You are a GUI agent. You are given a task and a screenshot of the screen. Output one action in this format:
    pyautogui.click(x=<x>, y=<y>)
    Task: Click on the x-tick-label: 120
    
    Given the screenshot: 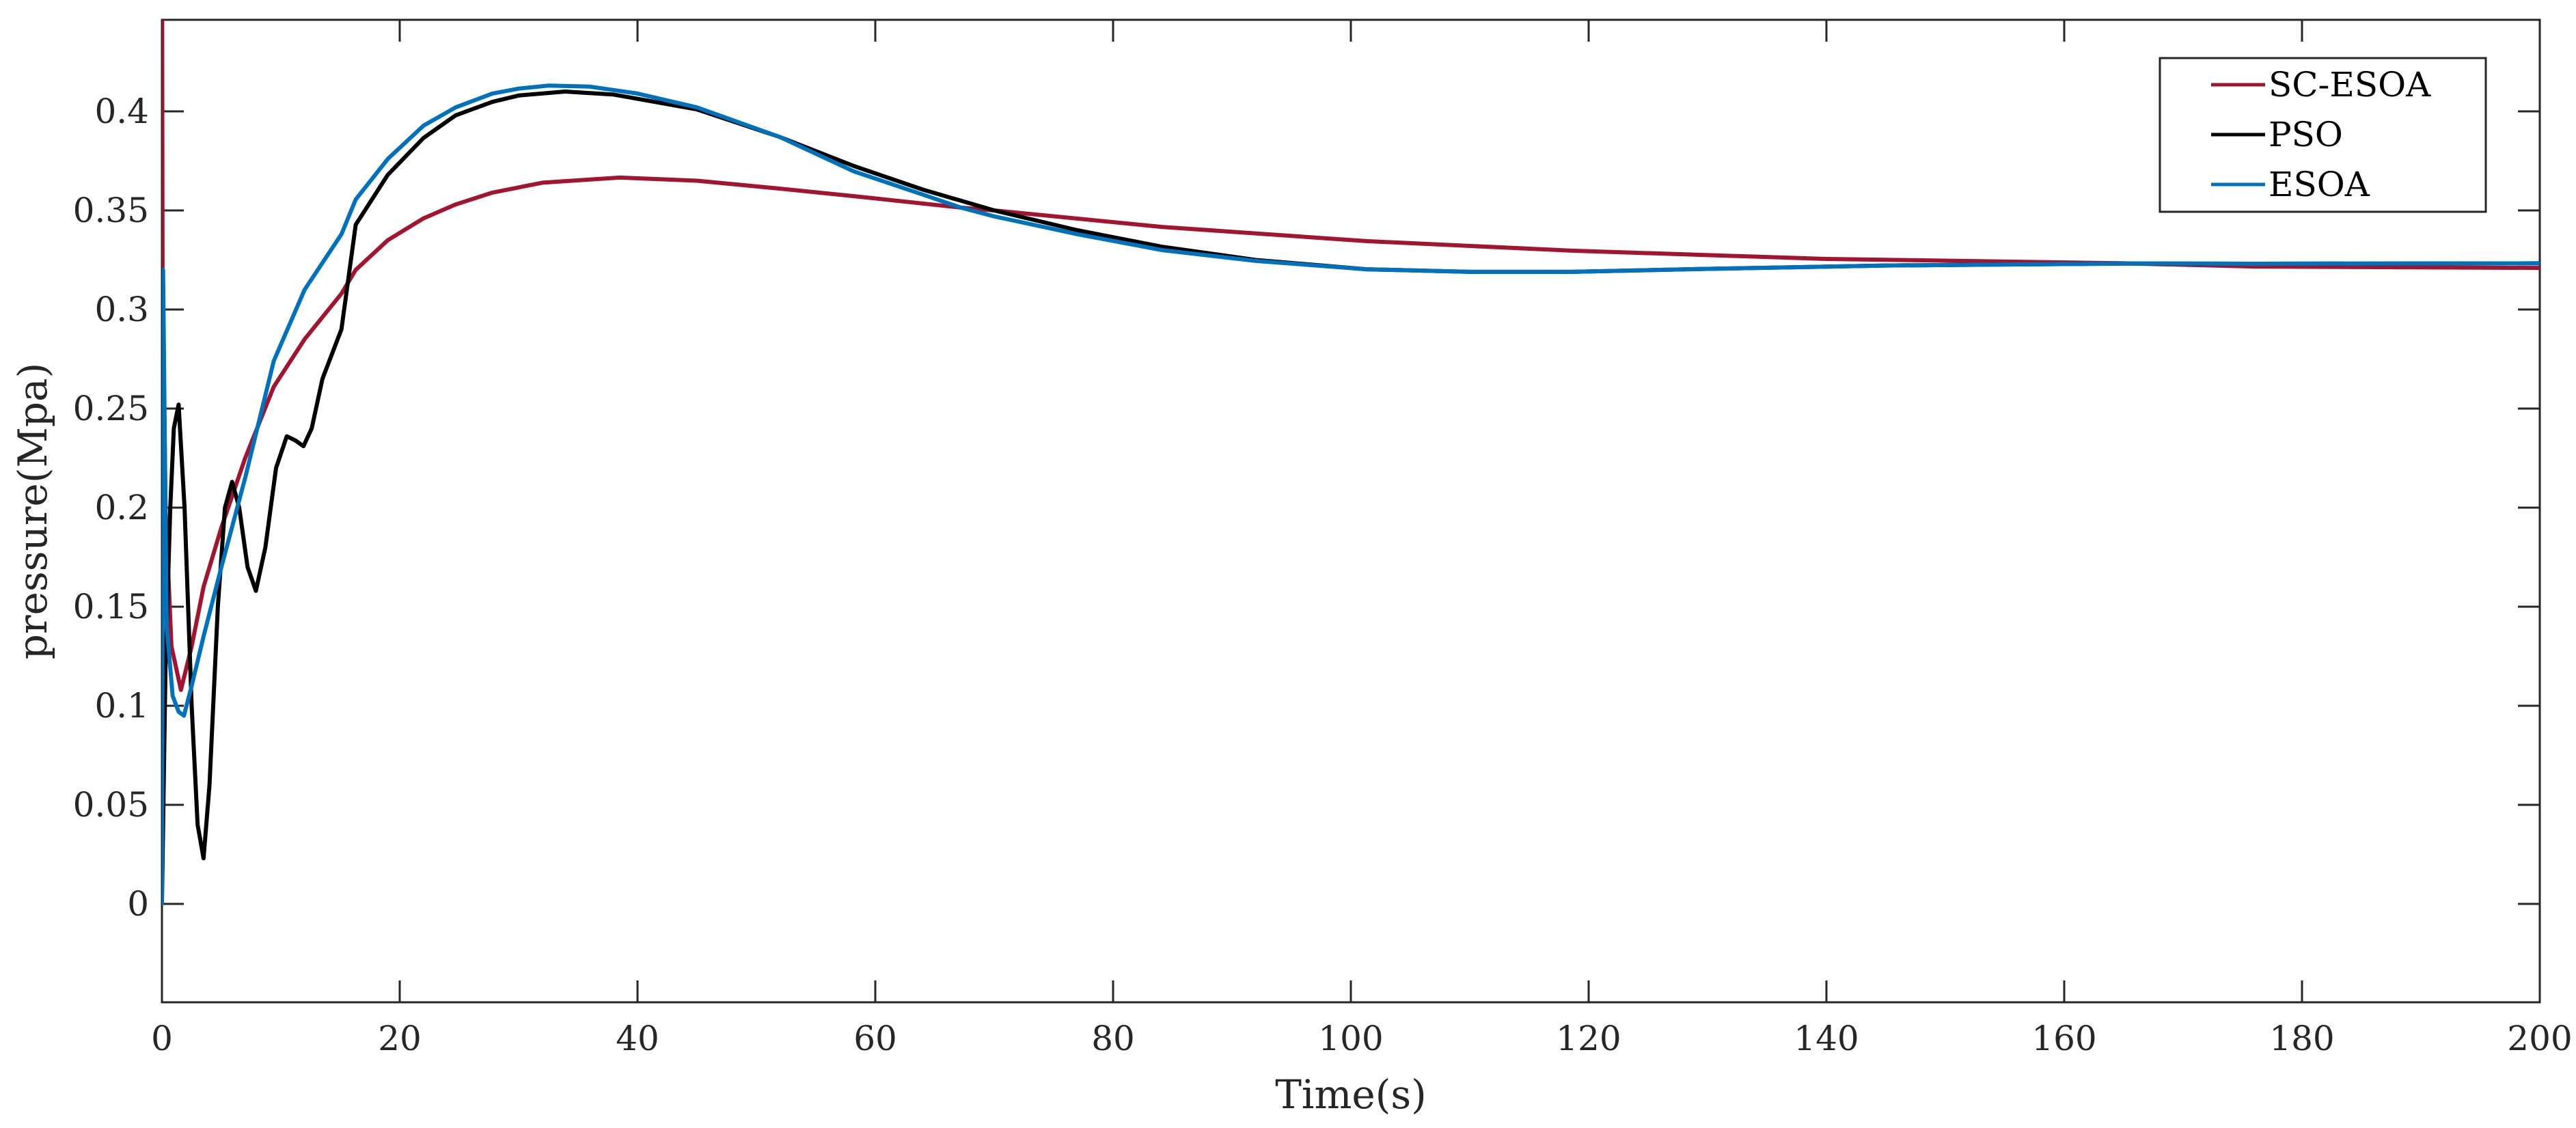 What is the action you would take?
    pyautogui.click(x=1589, y=1038)
    